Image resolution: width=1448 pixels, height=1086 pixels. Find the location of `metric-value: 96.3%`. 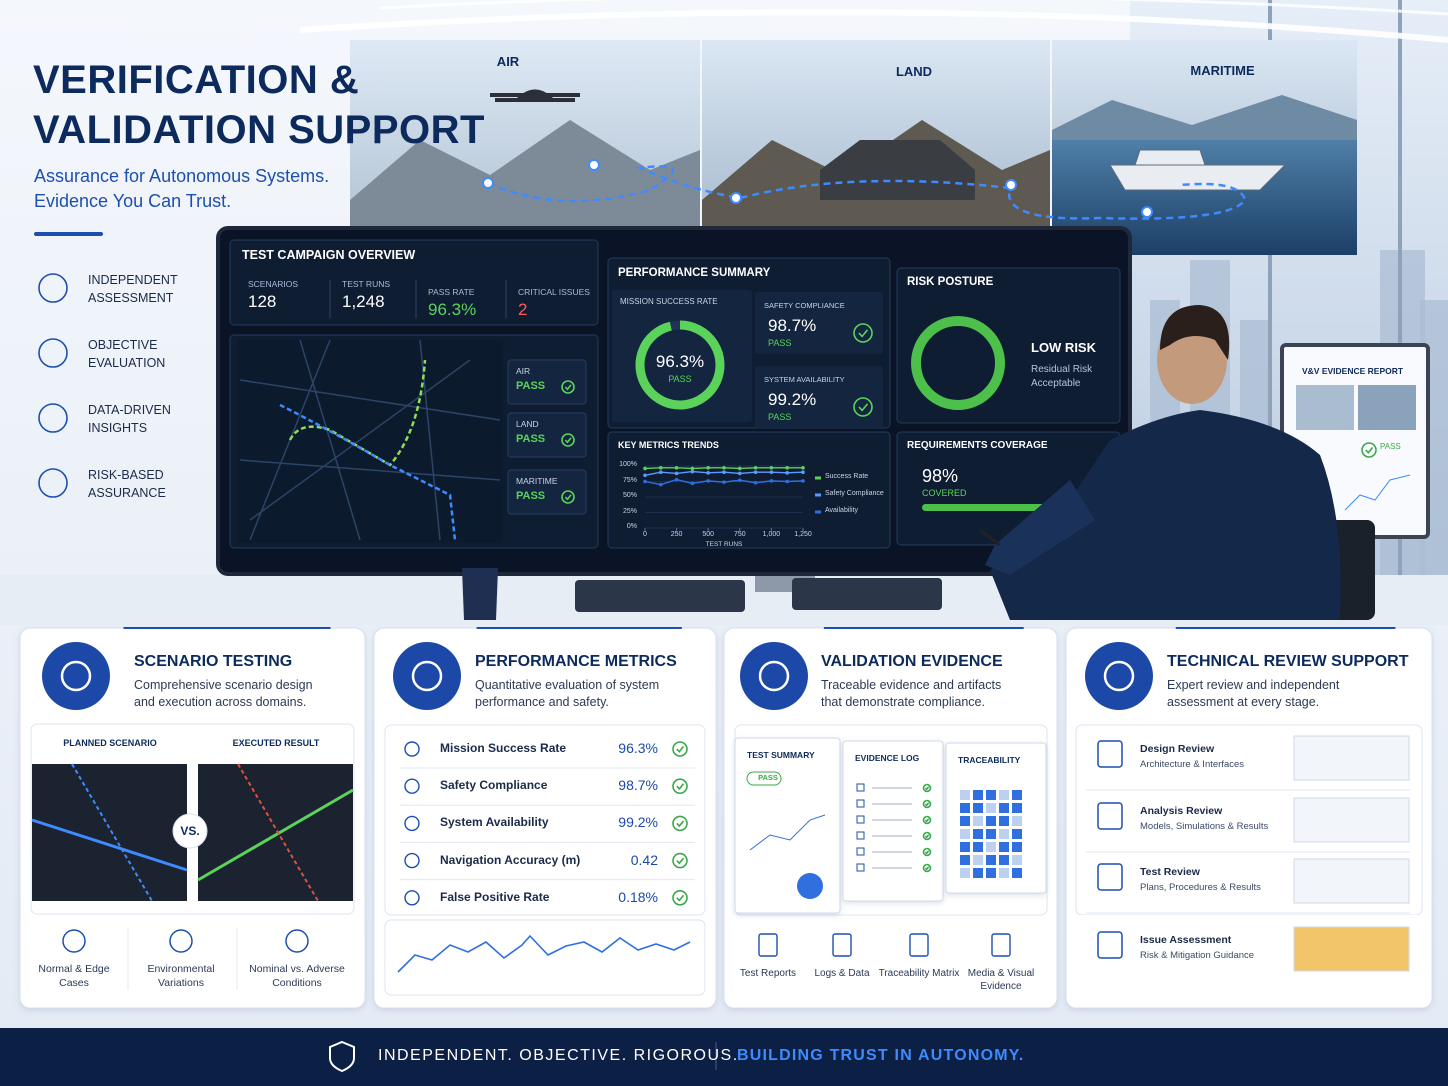

metric-value: 96.3% is located at coordinates (680, 361).